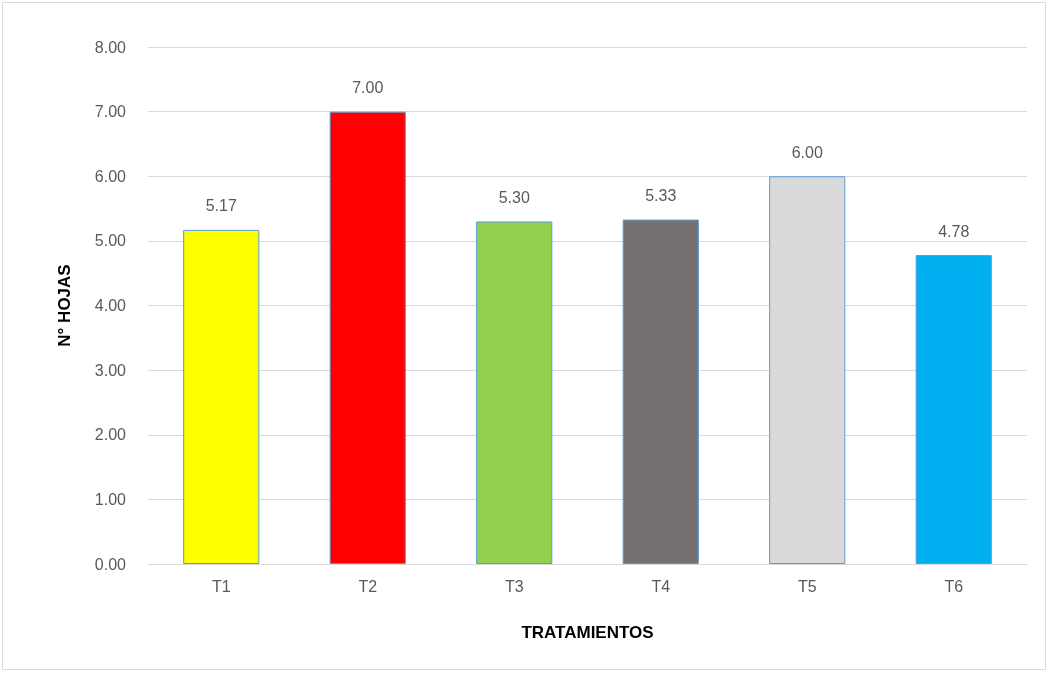  Describe the element at coordinates (110, 305) in the screenshot. I see `y-tick-label: 4.00` at that location.